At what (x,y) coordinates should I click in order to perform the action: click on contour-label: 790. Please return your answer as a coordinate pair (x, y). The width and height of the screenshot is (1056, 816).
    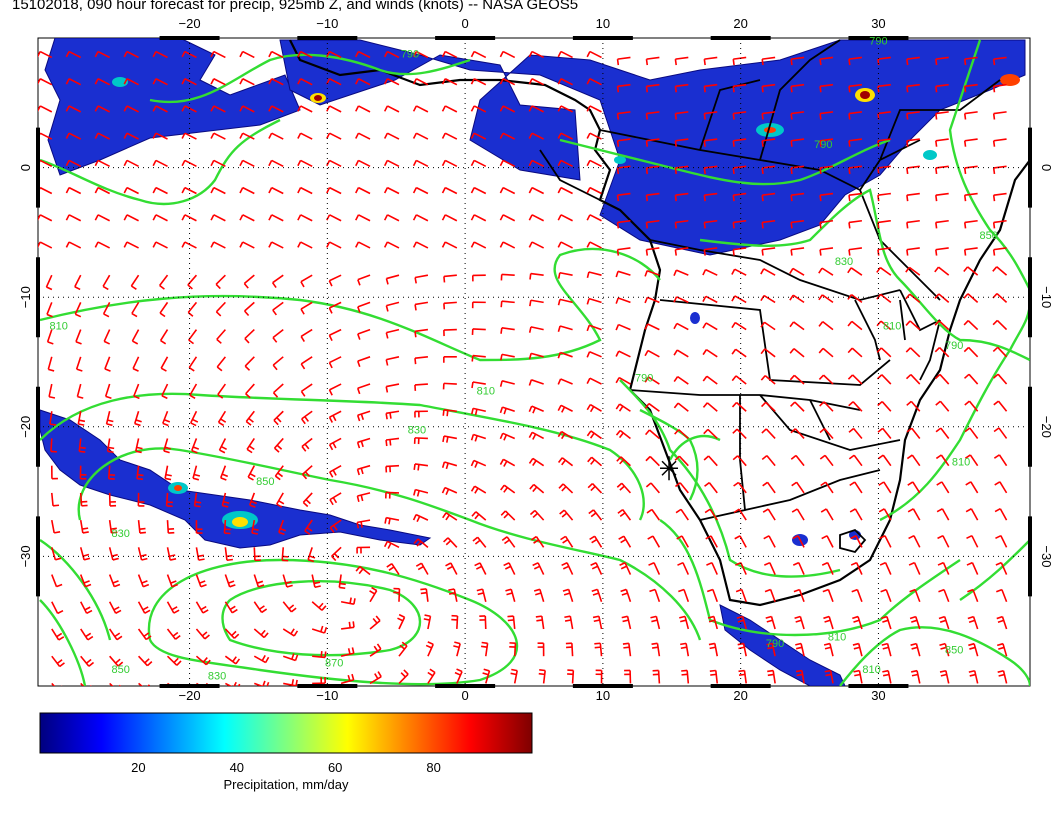
    Looking at the image, I should click on (410, 54).